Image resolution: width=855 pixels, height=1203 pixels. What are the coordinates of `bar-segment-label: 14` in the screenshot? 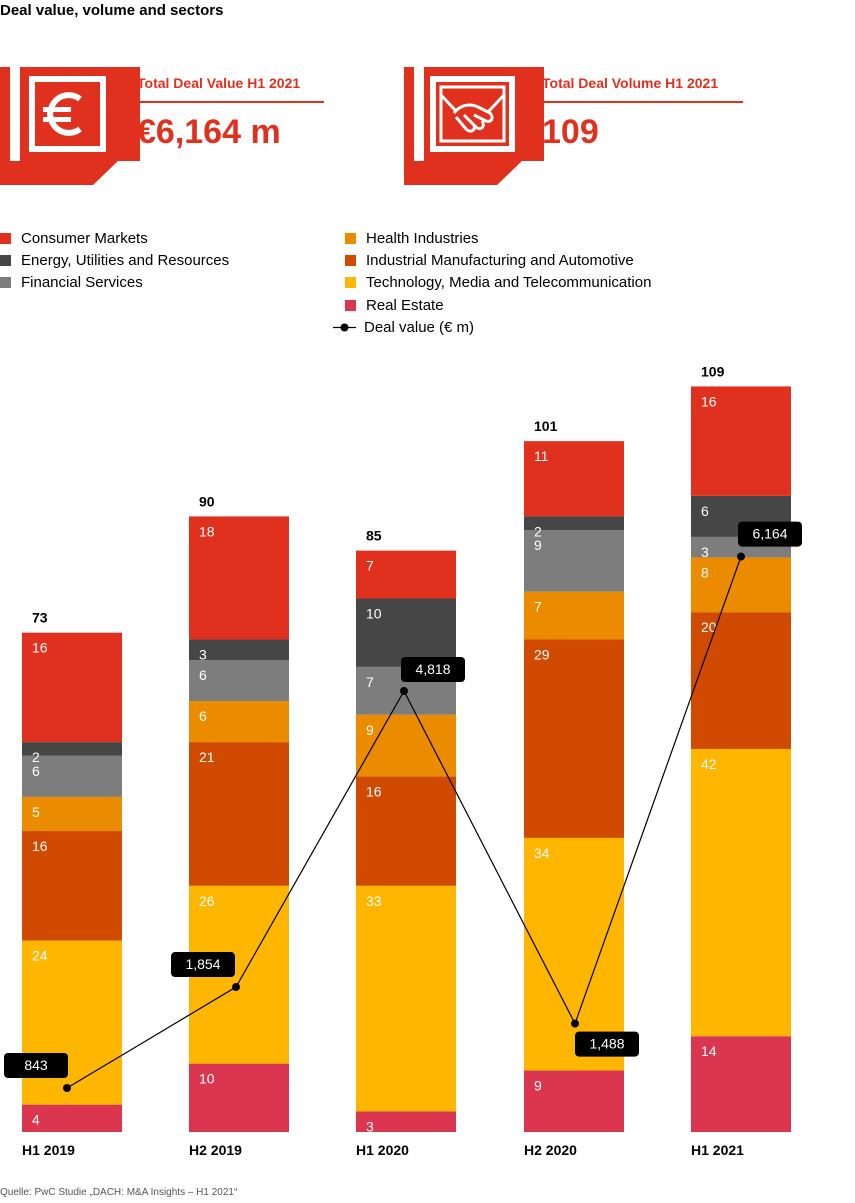 It's located at (709, 1051).